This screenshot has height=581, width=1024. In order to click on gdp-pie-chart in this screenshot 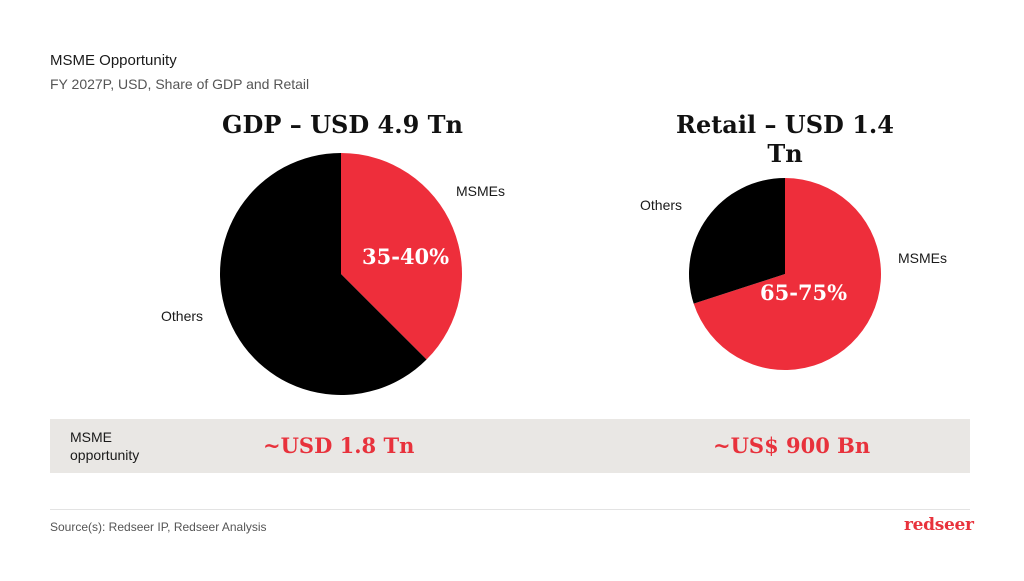, I will do `click(340, 274)`.